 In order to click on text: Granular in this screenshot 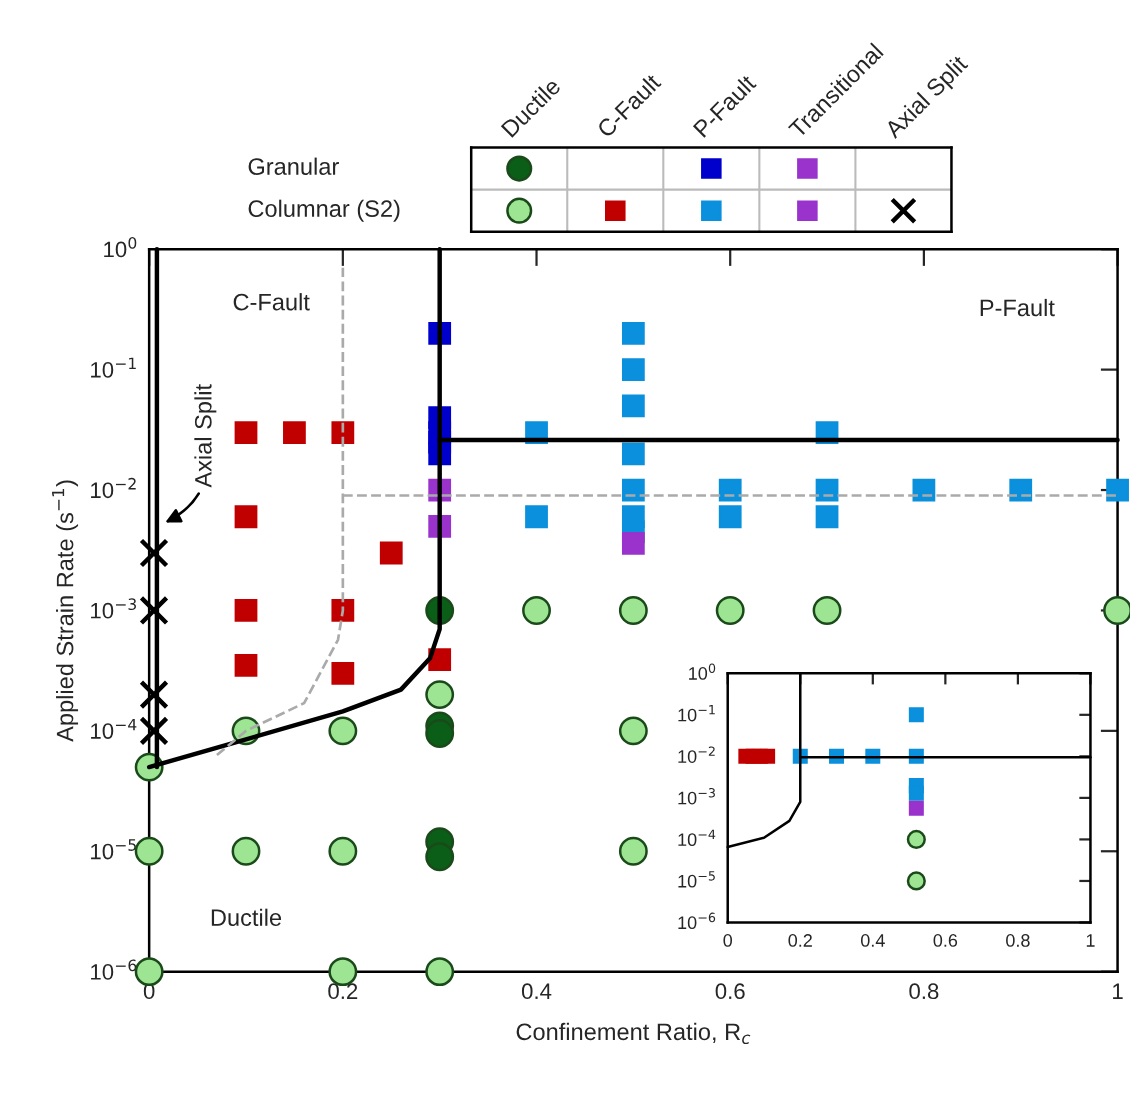, I will do `click(293, 166)`.